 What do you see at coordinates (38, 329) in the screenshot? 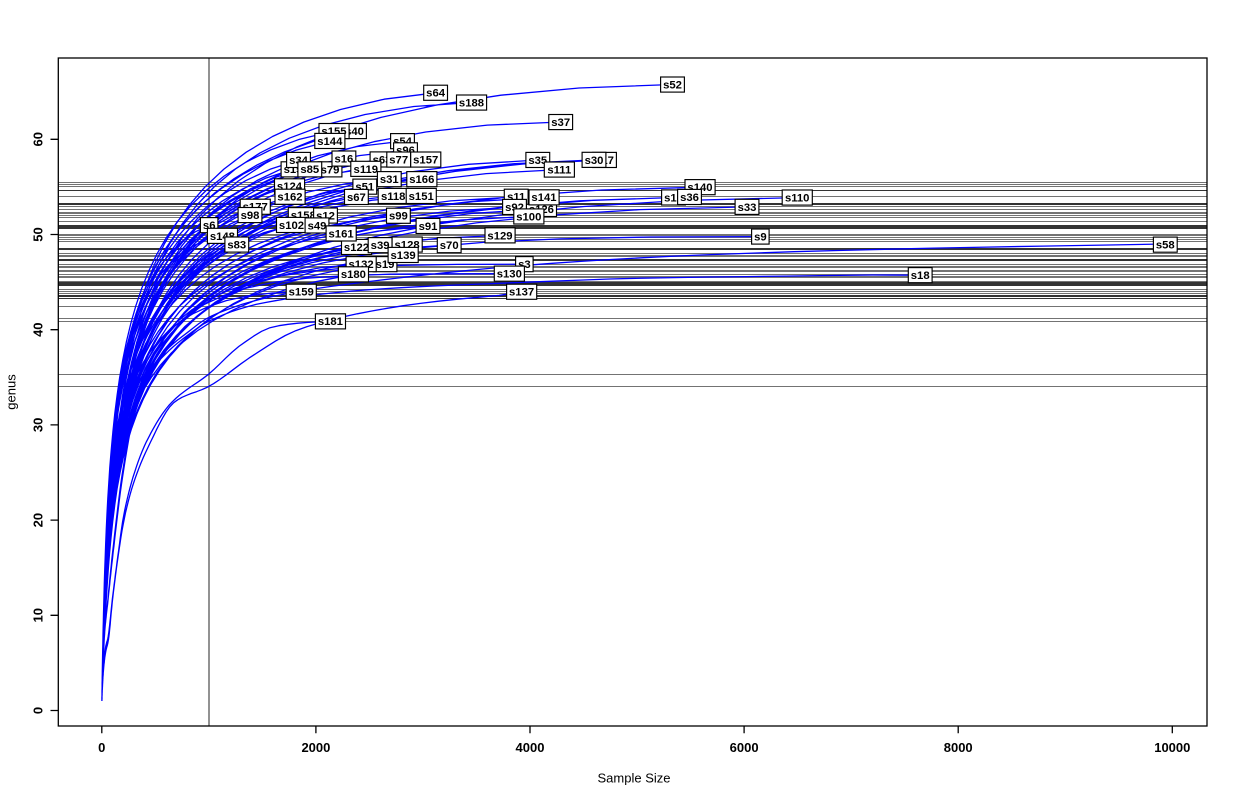
I see `svg-text: 40` at bounding box center [38, 329].